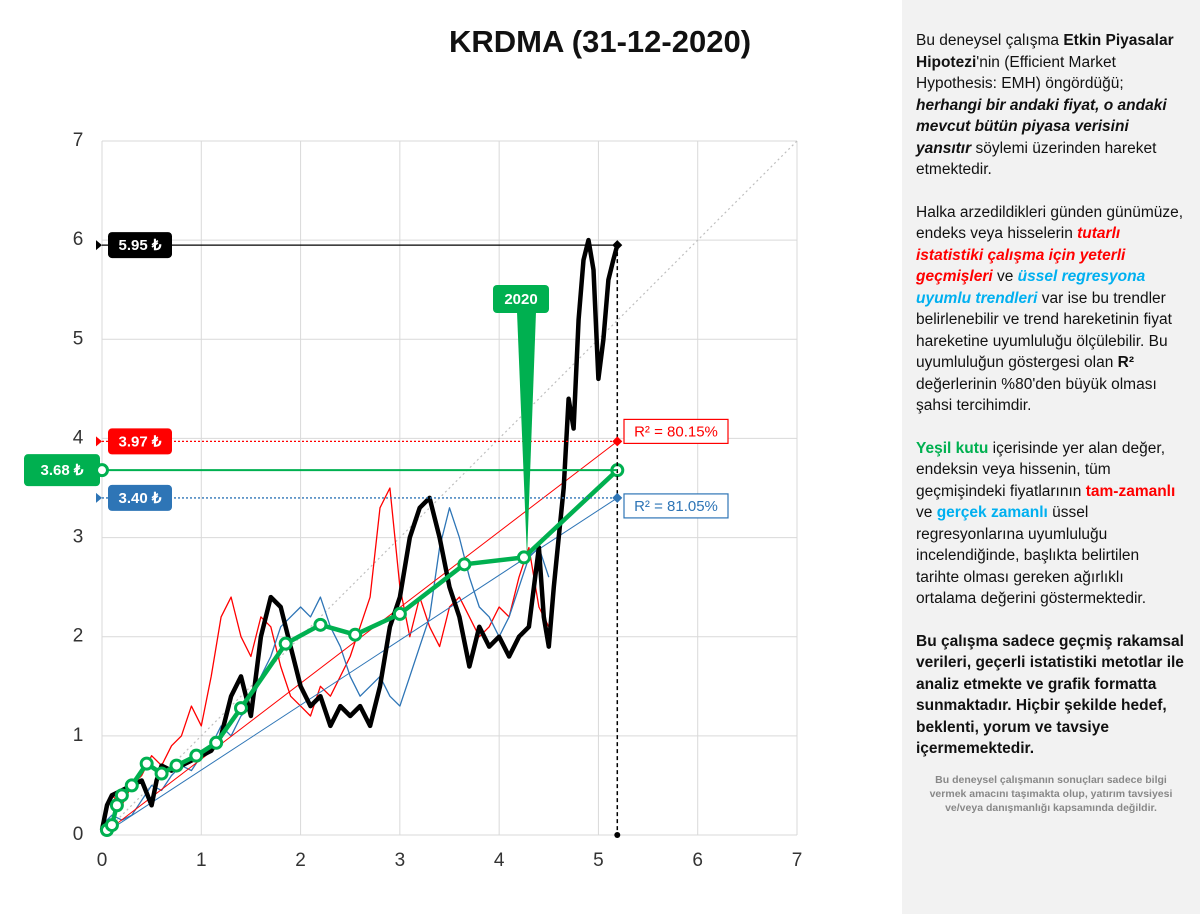  Describe the element at coordinates (78, 636) in the screenshot. I see `y-tick-label: 2` at that location.